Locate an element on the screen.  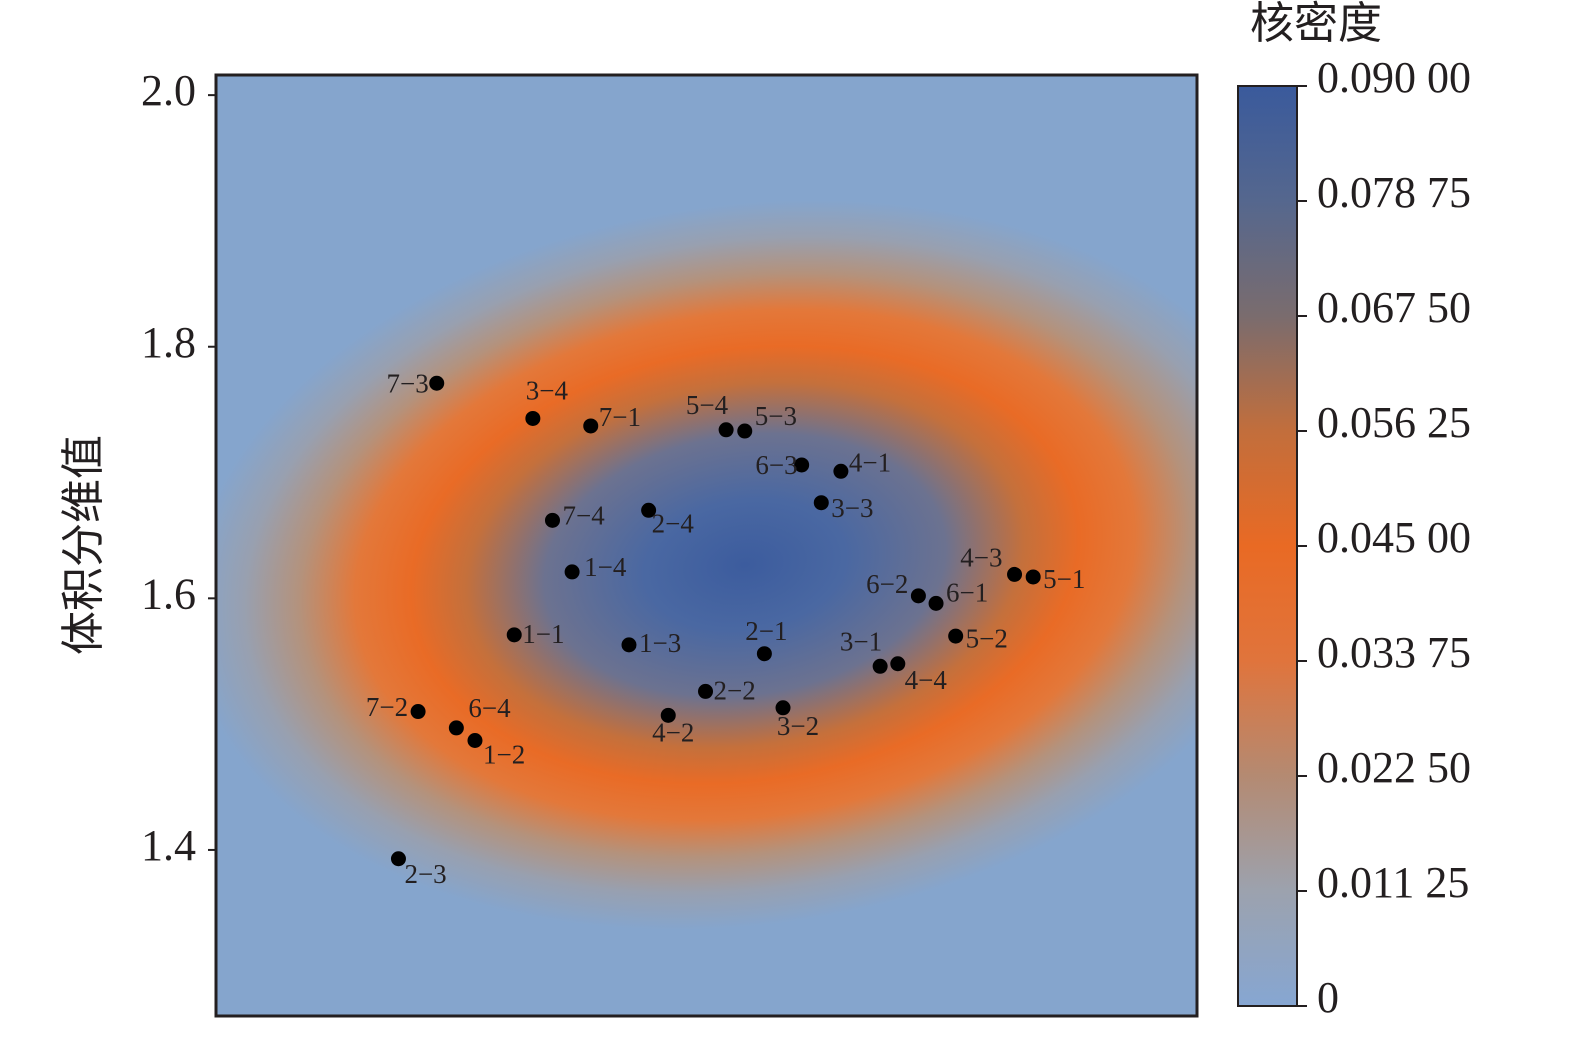
point-label: 3−1 is located at coordinates (861, 641).